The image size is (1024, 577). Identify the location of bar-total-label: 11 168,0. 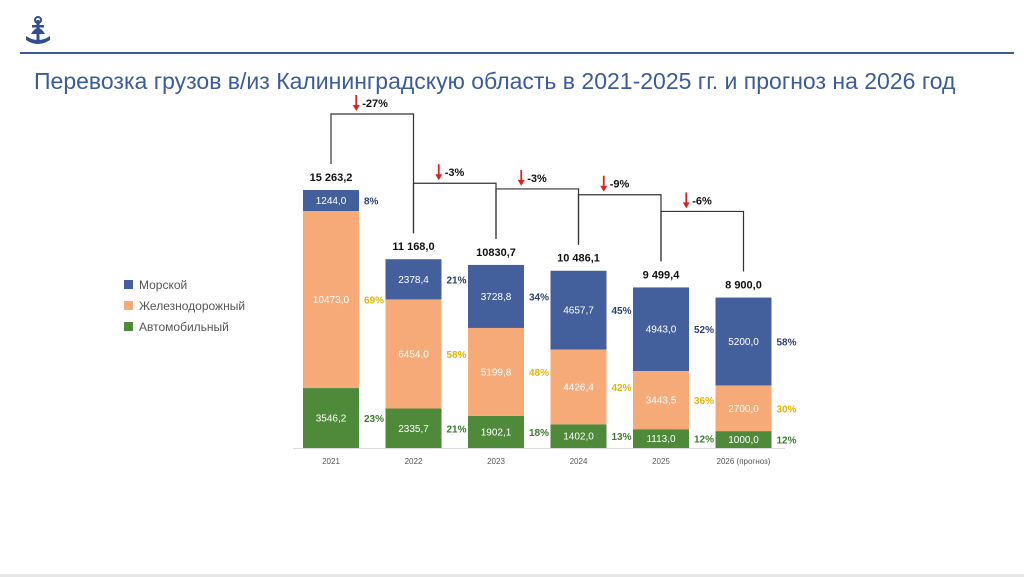
(413, 247).